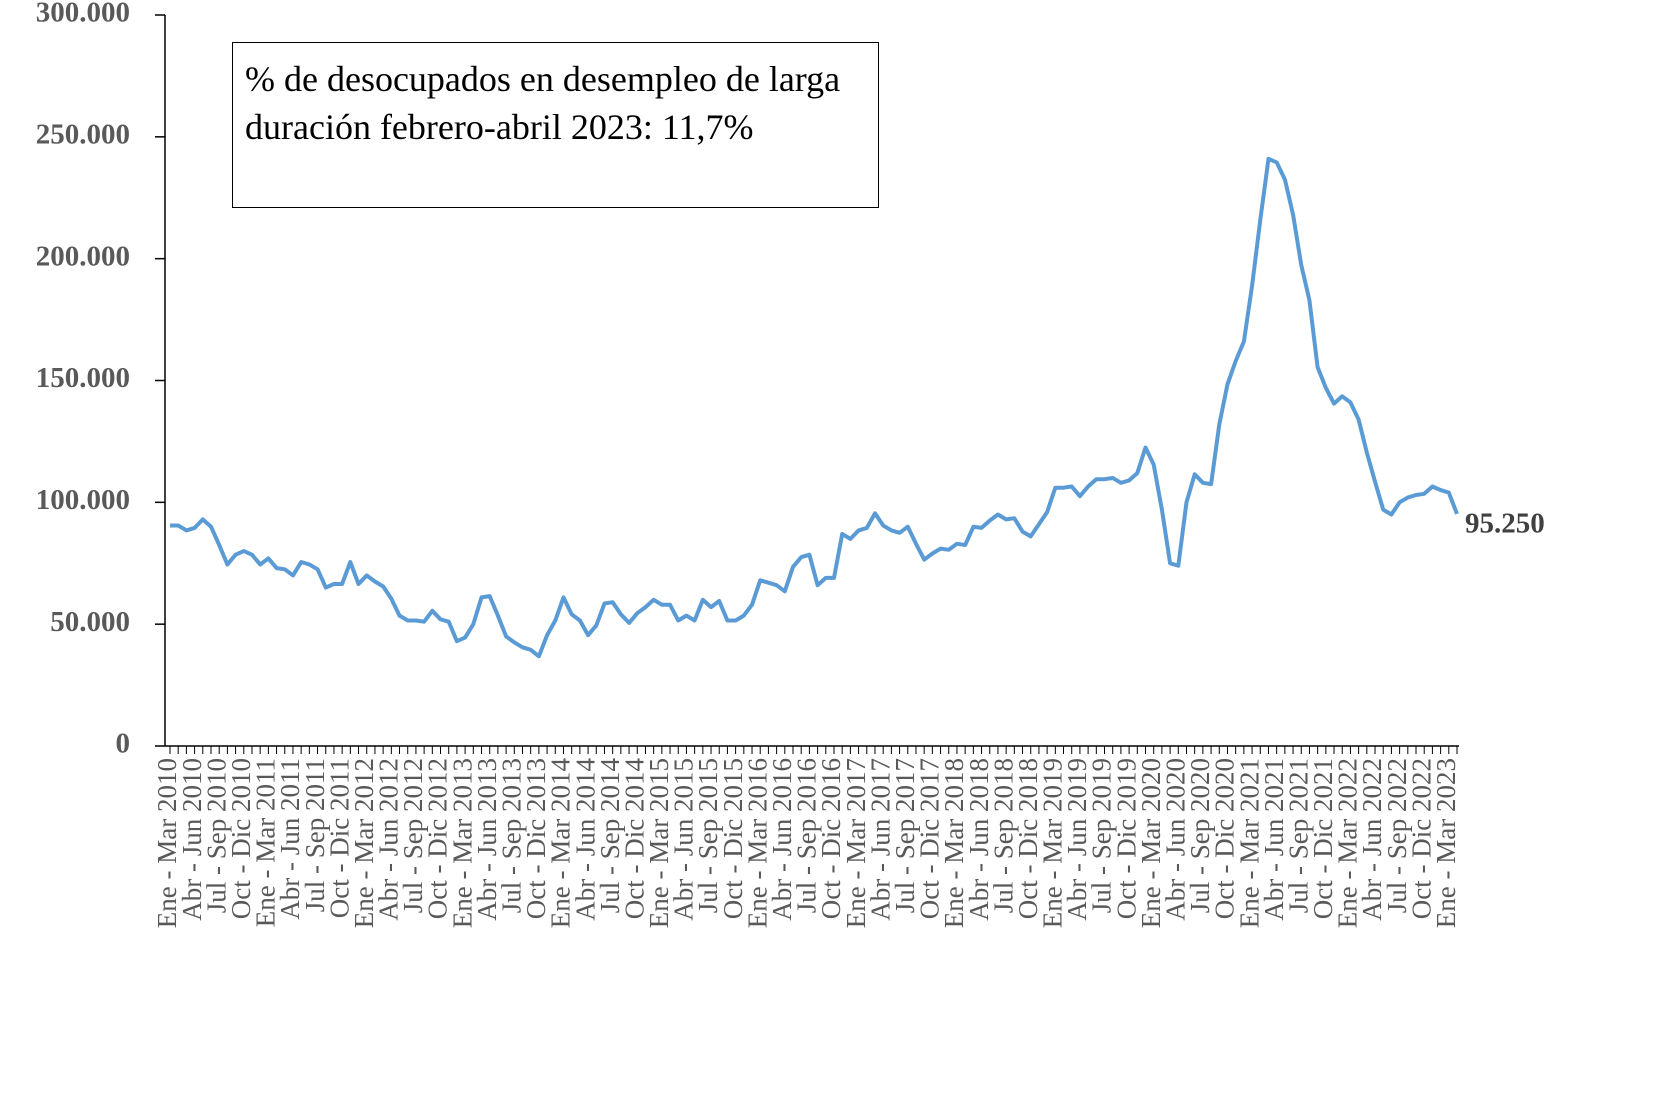  What do you see at coordinates (315, 835) in the screenshot?
I see `x-tick-label: Jul - Sep 2011` at bounding box center [315, 835].